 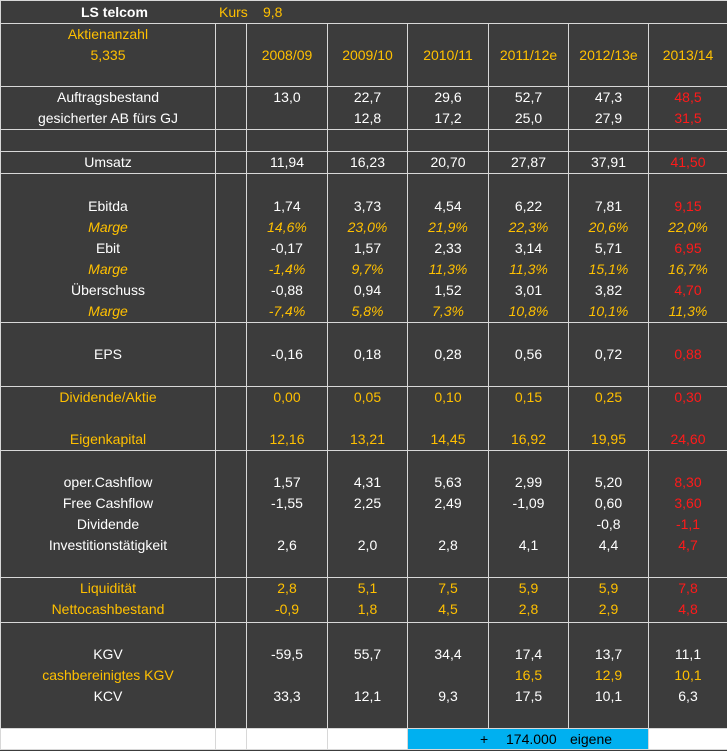 I want to click on cell: 4,31, so click(x=367, y=482).